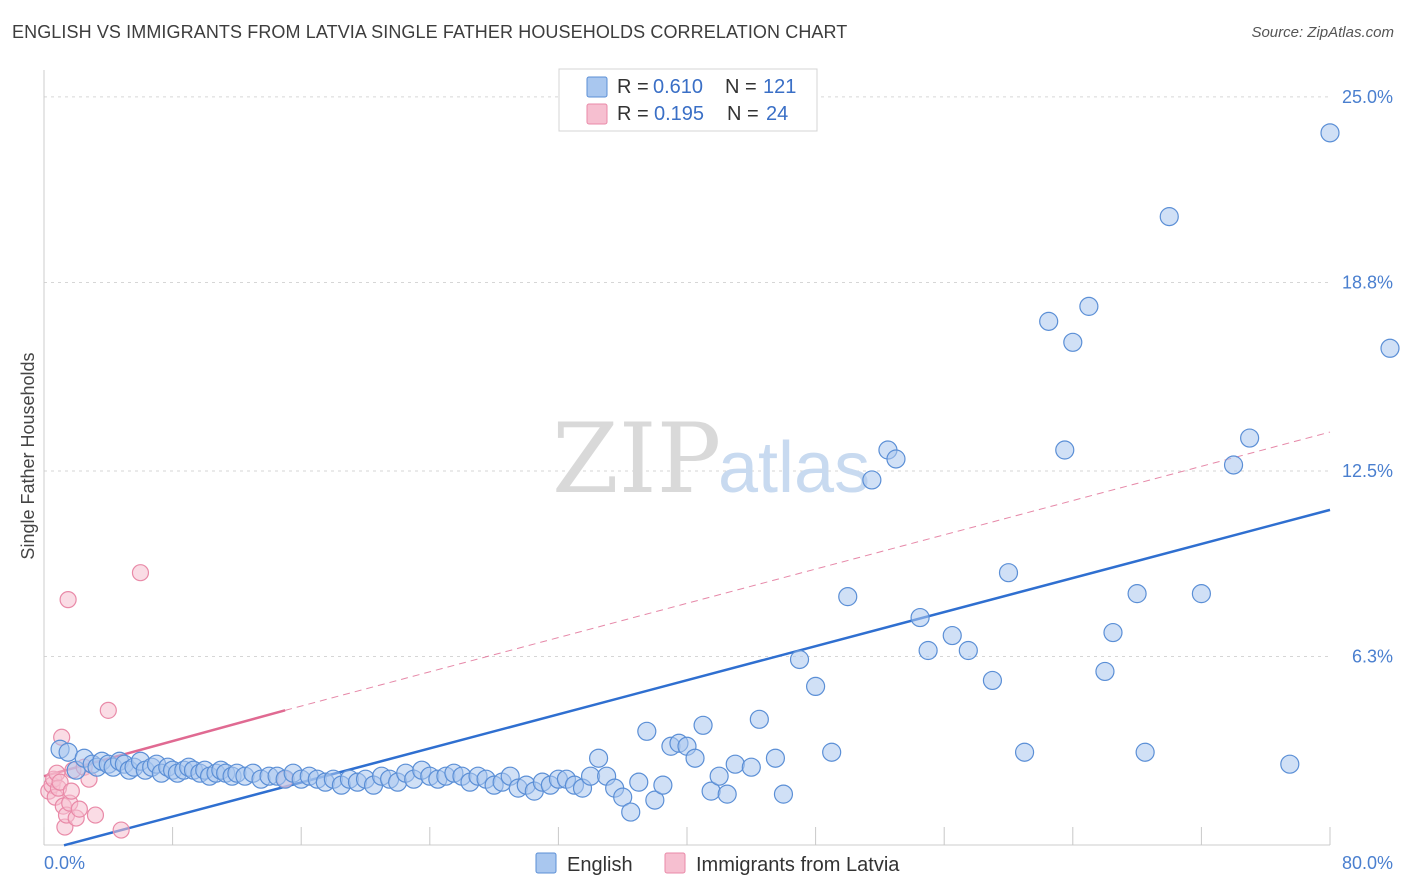 This screenshot has width=1406, height=892. What do you see at coordinates (546, 863) in the screenshot?
I see `bottom-legend-english-swatch` at bounding box center [546, 863].